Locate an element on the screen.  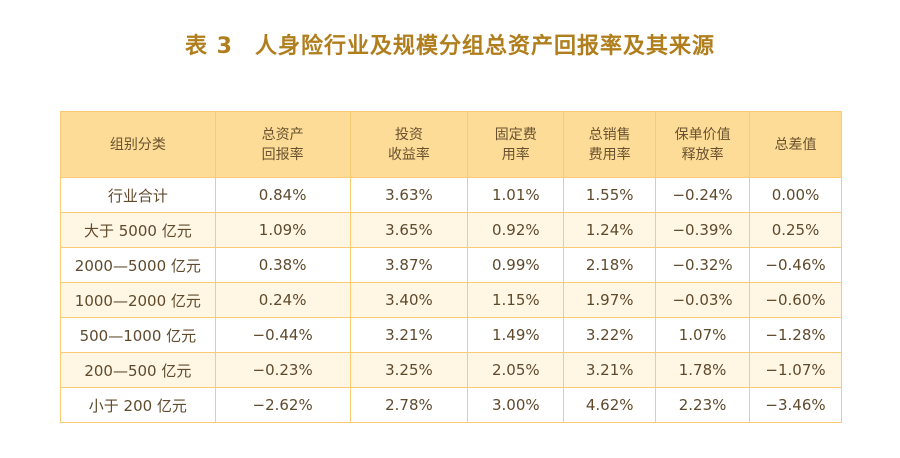
row-label-cell: 2000—5000 亿元 is located at coordinates (138, 265).